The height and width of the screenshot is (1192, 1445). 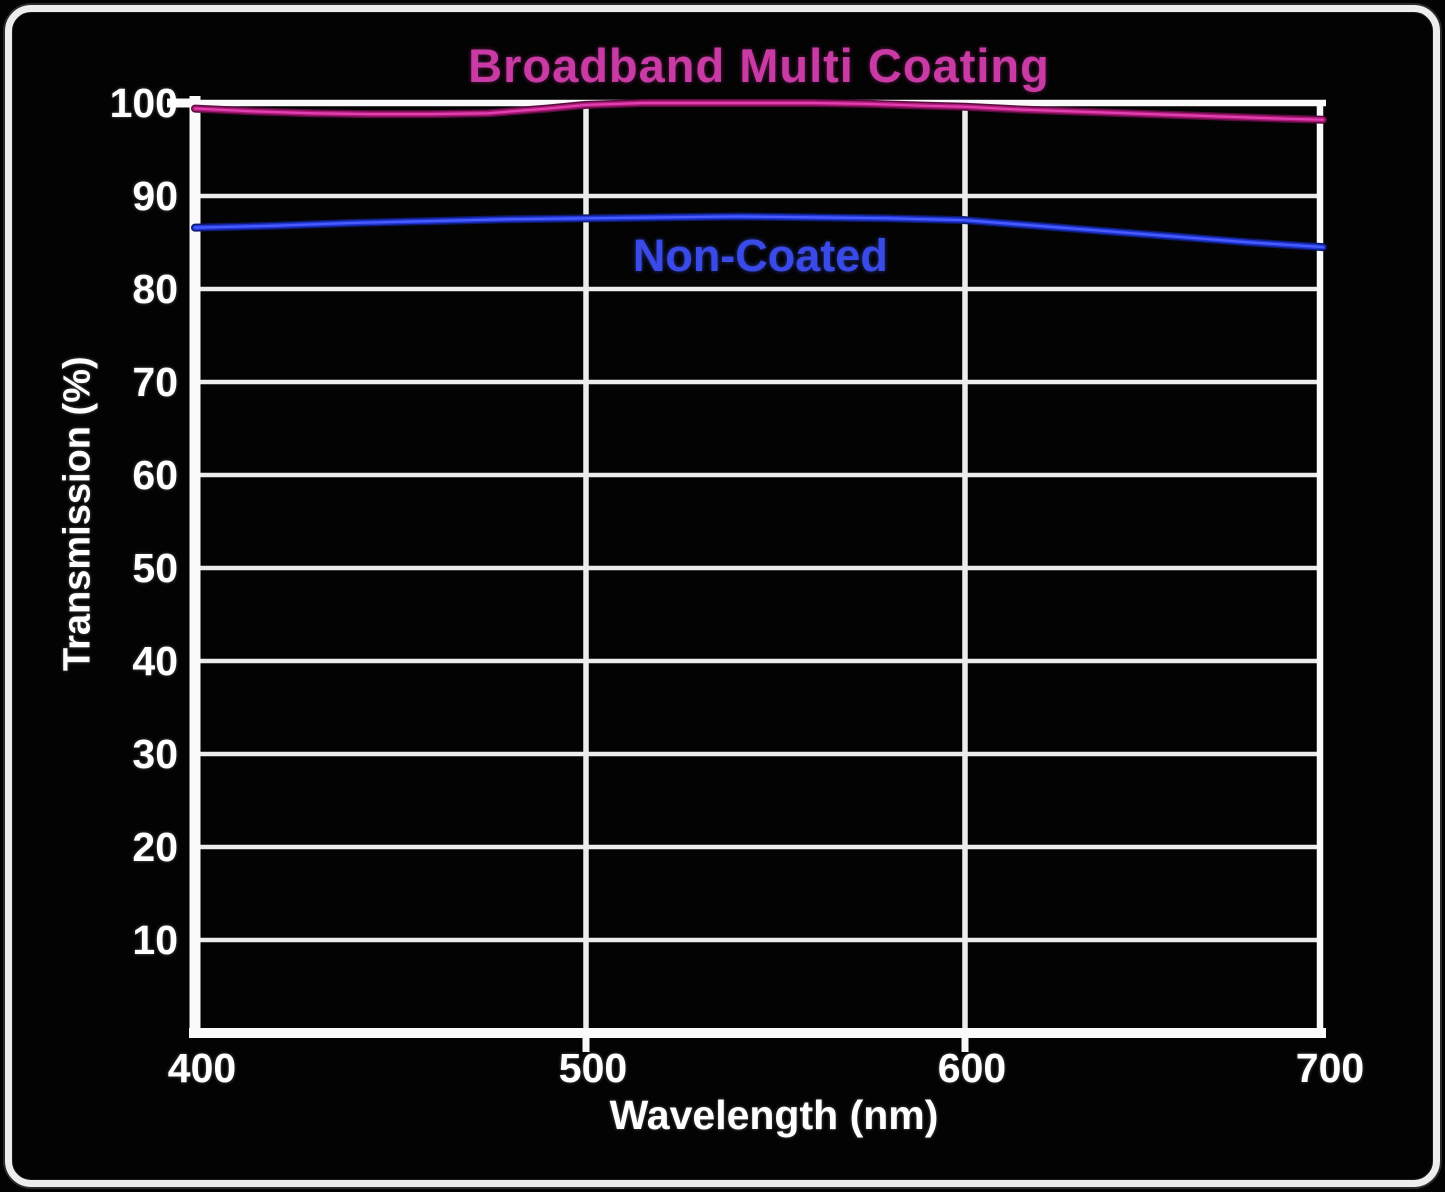 What do you see at coordinates (759, 65) in the screenshot?
I see `chart-title: Broadband Multi Coating` at bounding box center [759, 65].